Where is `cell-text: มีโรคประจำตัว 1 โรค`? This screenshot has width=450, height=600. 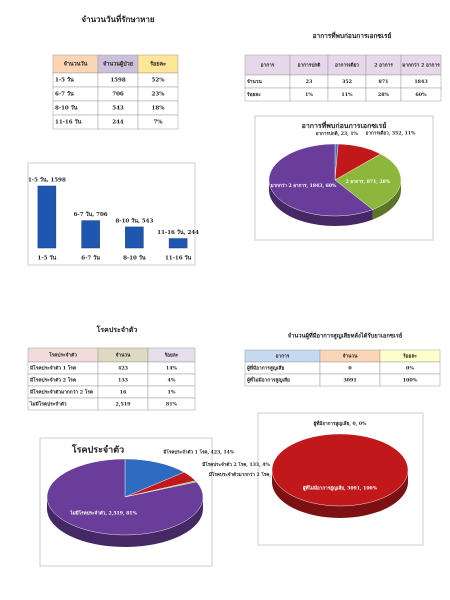 cell-text: มีโรคประจำตัว 1 โรค is located at coordinates (53, 368).